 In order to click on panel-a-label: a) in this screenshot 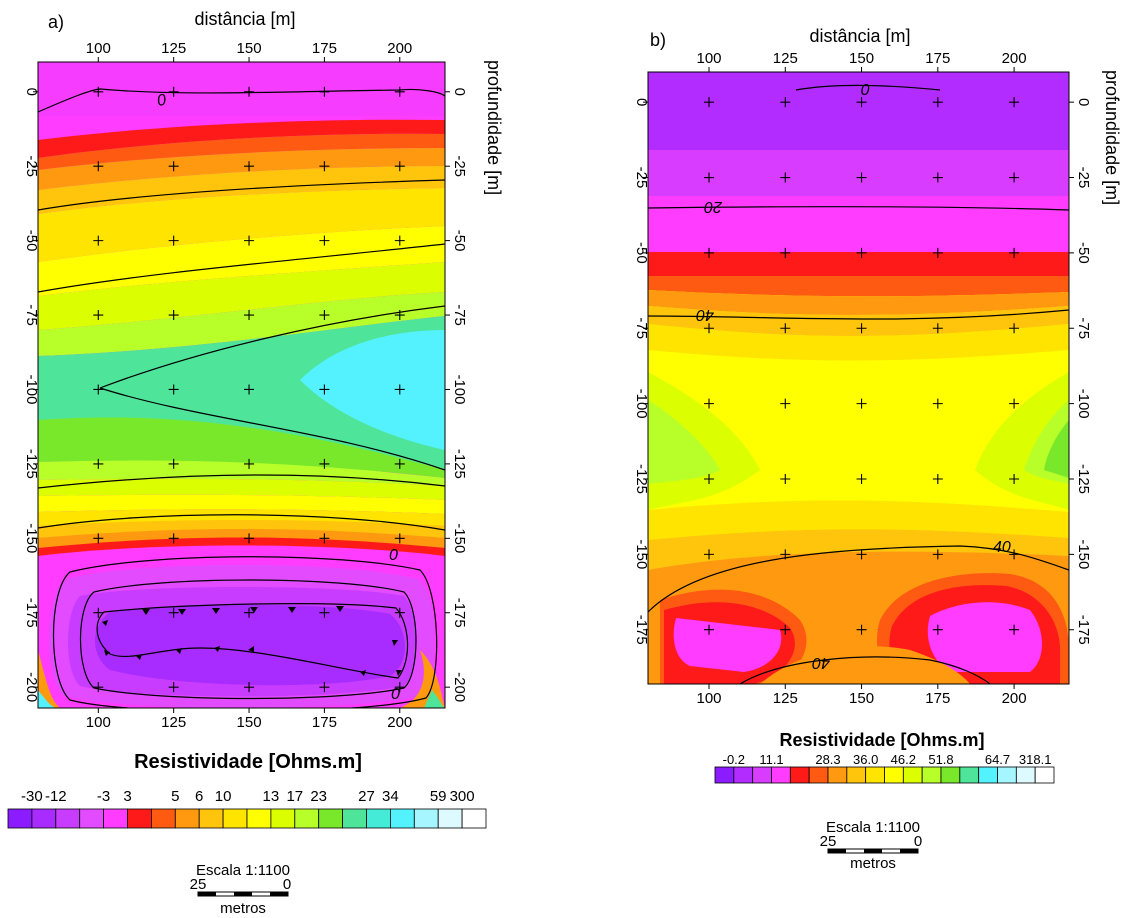, I will do `click(56, 22)`.